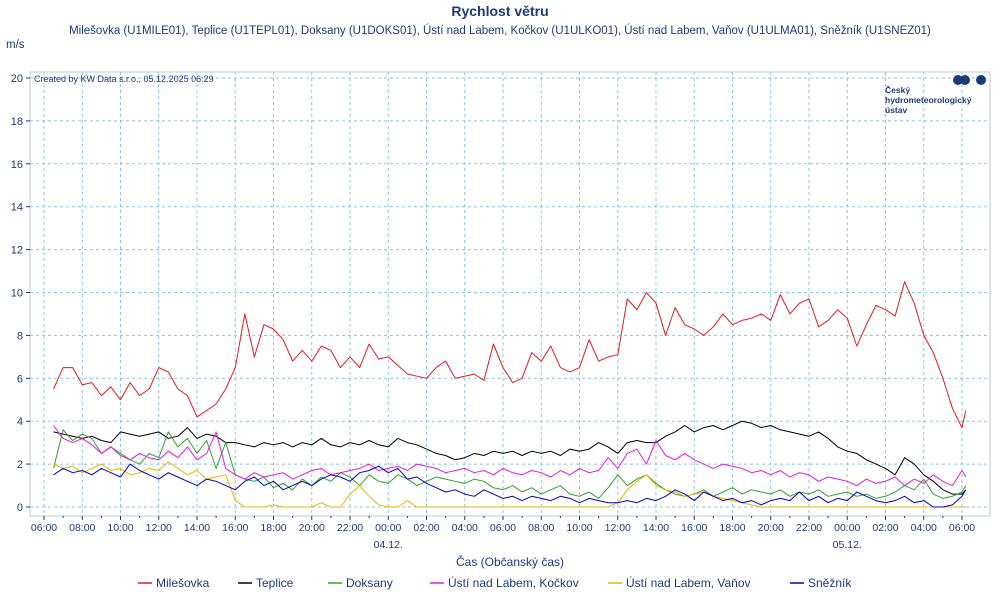 The width and height of the screenshot is (1000, 600). I want to click on y-tick-label: 2, so click(20, 465).